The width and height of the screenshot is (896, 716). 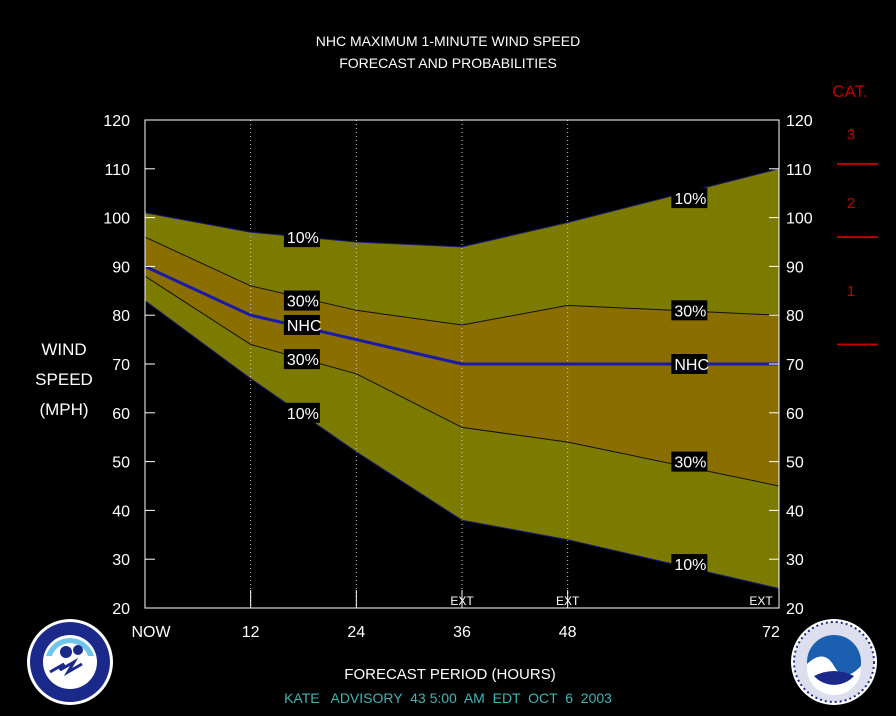 I want to click on x-axis-label: FORECAST PERIOD (HOURS), so click(x=449, y=674).